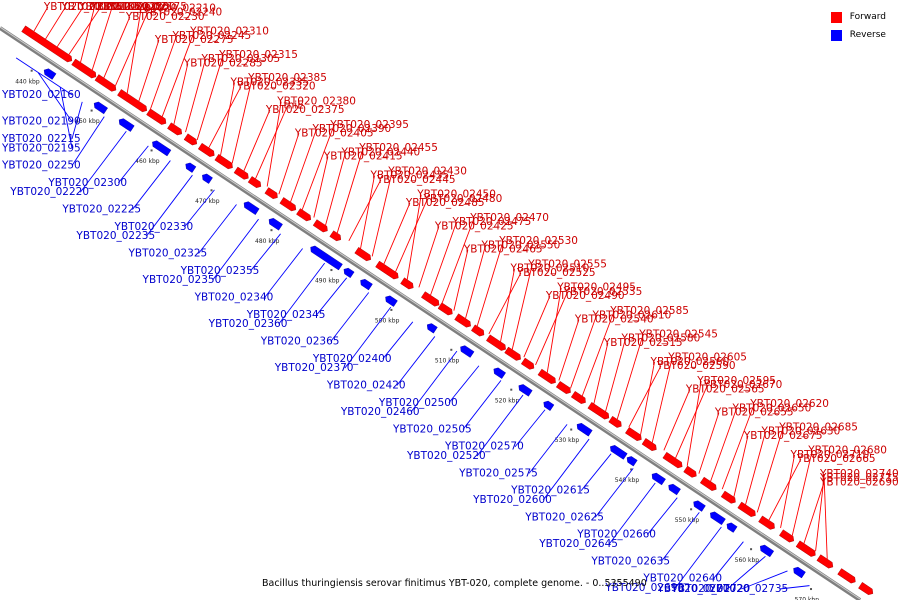 The width and height of the screenshot is (900, 600). Describe the element at coordinates (614, 320) in the screenshot. I see `forward-gene-label-45: YBT020_02540` at that location.